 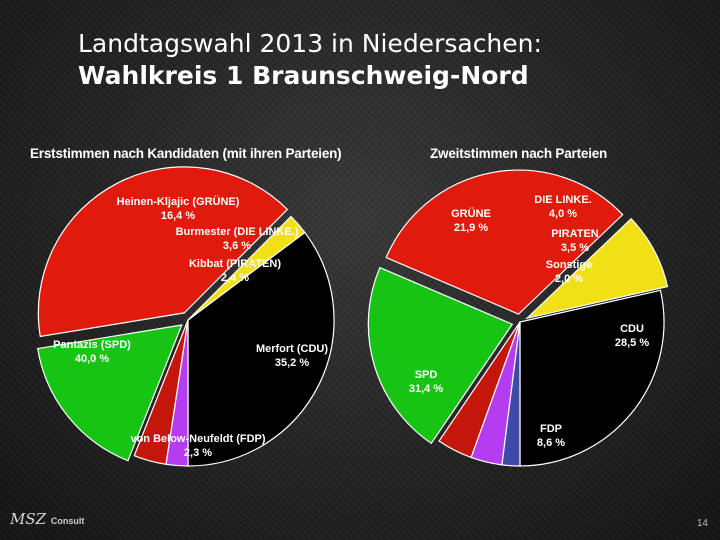 I want to click on slice-label: Pantazis (SPD) 40,0 %, so click(x=92, y=352).